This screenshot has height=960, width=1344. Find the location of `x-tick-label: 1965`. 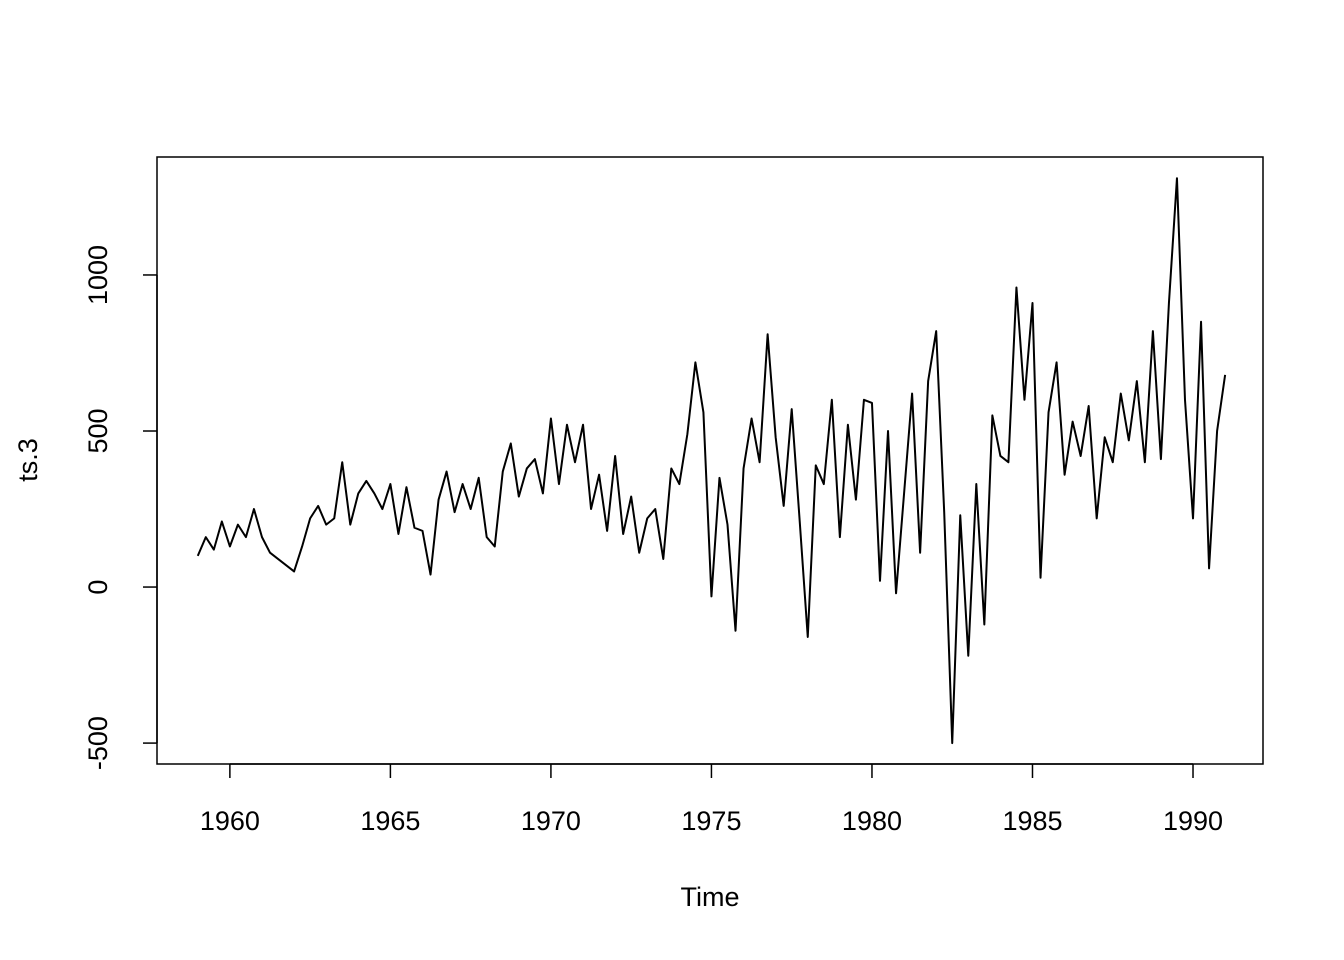

x-tick-label: 1965 is located at coordinates (390, 821).